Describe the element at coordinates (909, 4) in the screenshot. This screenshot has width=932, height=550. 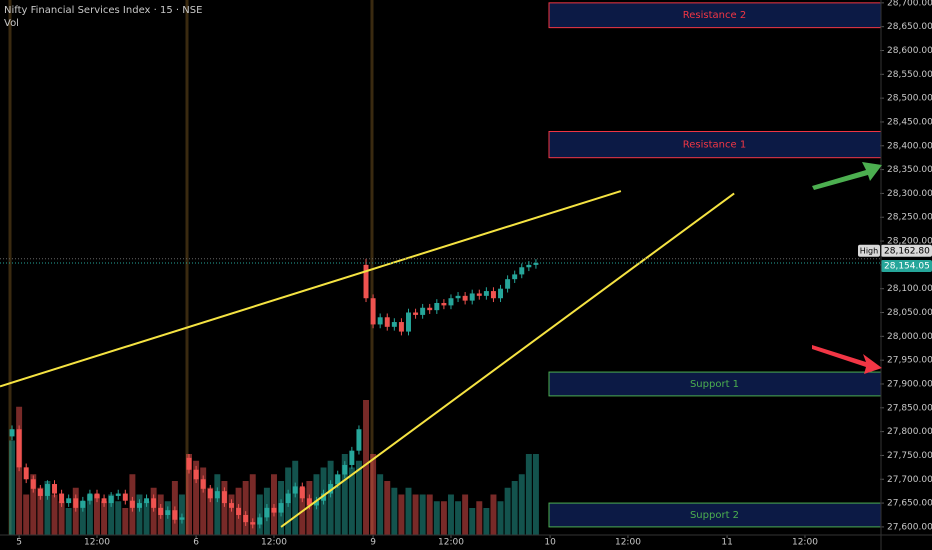
I see `y-tick-label: 28,700.00` at that location.